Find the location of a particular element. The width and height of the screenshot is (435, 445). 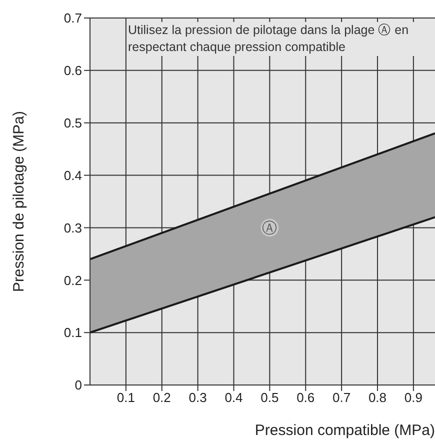

x-tick-label: 0.1 is located at coordinates (125, 398).